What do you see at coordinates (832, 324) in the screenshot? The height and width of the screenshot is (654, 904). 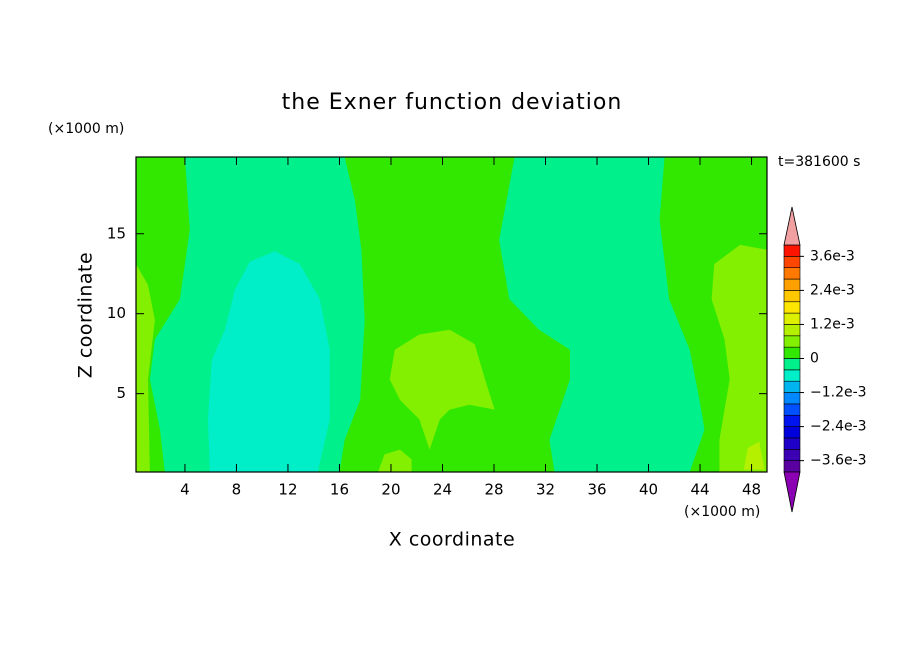 I see `colorbar-tick-label: 1.2e-3` at bounding box center [832, 324].